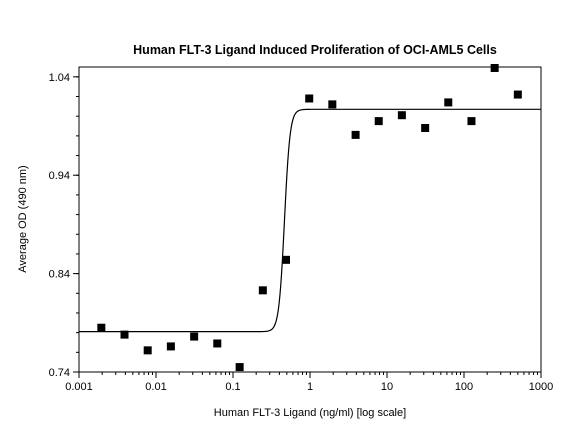  I want to click on x-tick-label: 1, so click(310, 387).